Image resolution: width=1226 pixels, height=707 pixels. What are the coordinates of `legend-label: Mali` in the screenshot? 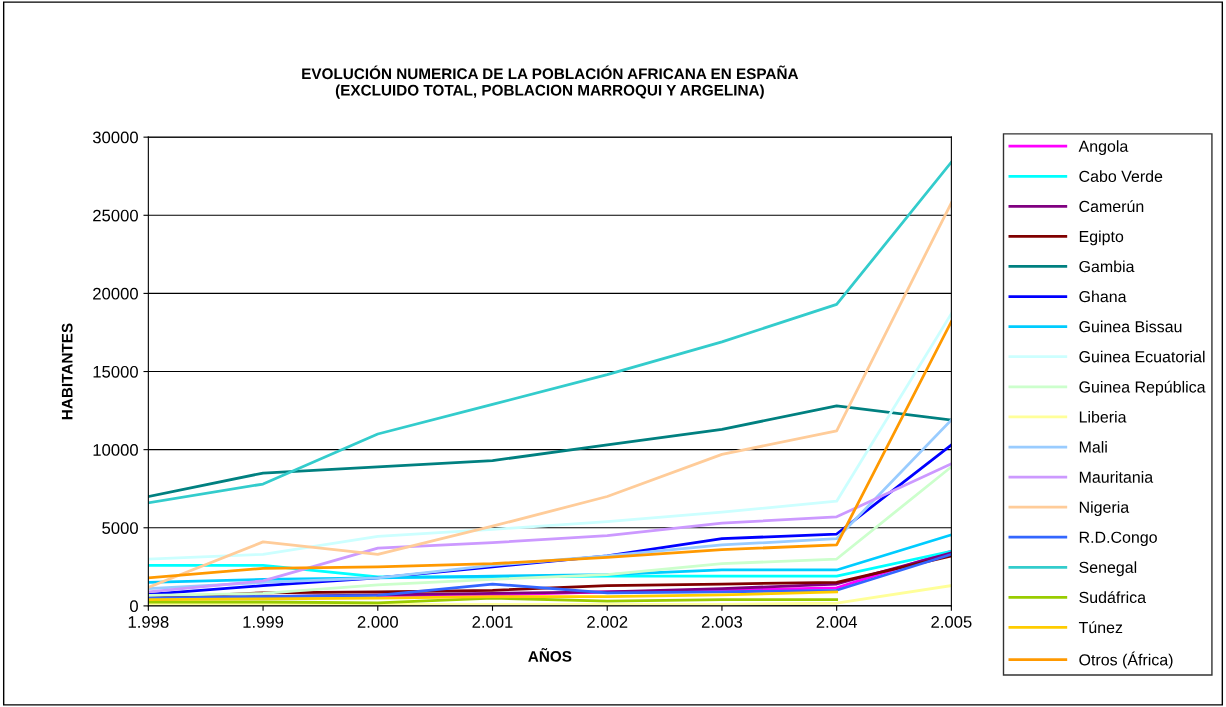 It's located at (1093, 447).